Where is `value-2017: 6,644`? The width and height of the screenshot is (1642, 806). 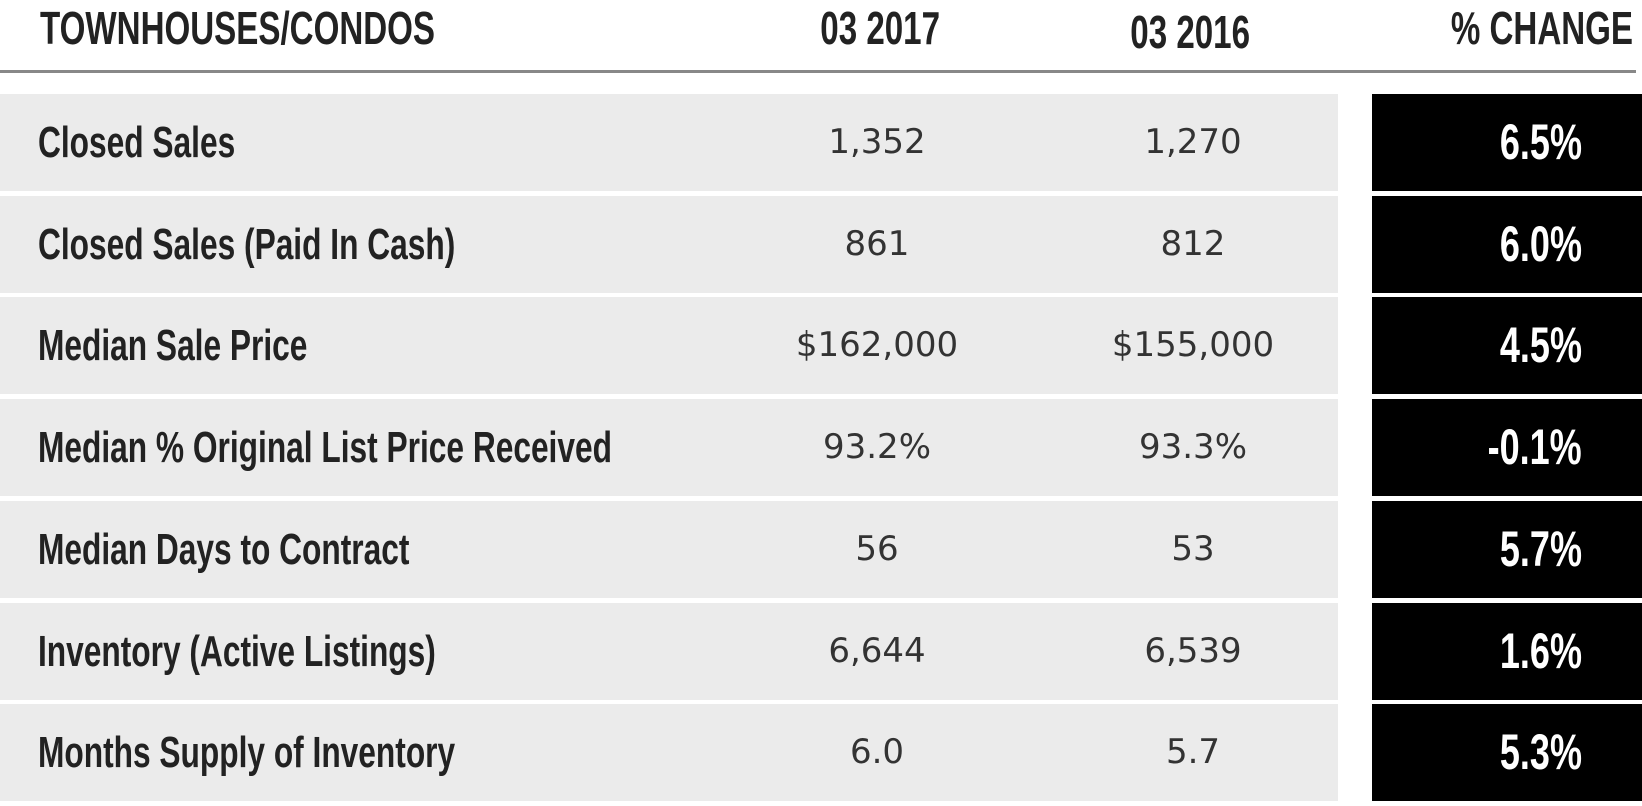
value-2017: 6,644 is located at coordinates (877, 651).